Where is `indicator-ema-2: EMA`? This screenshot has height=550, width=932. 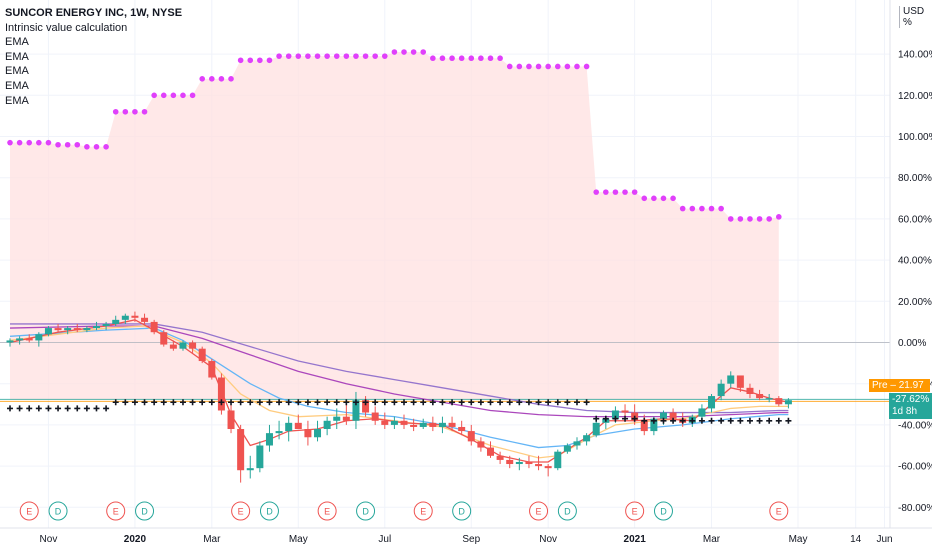 indicator-ema-2: EMA is located at coordinates (17, 56).